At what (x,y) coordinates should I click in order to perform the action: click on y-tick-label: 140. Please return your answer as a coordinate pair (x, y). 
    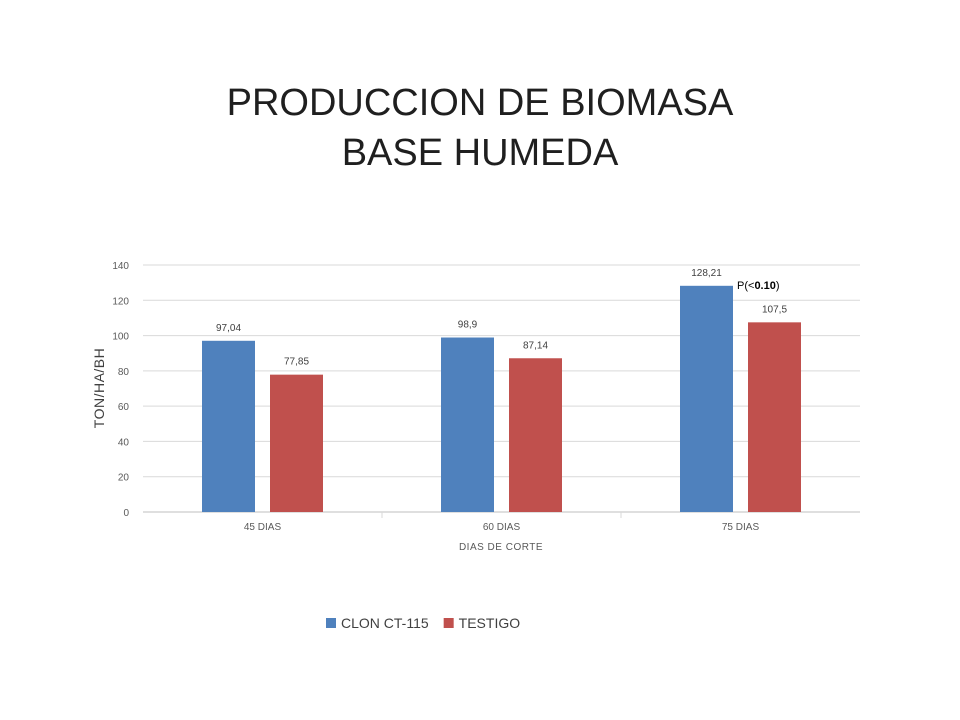
    Looking at the image, I should click on (120, 266).